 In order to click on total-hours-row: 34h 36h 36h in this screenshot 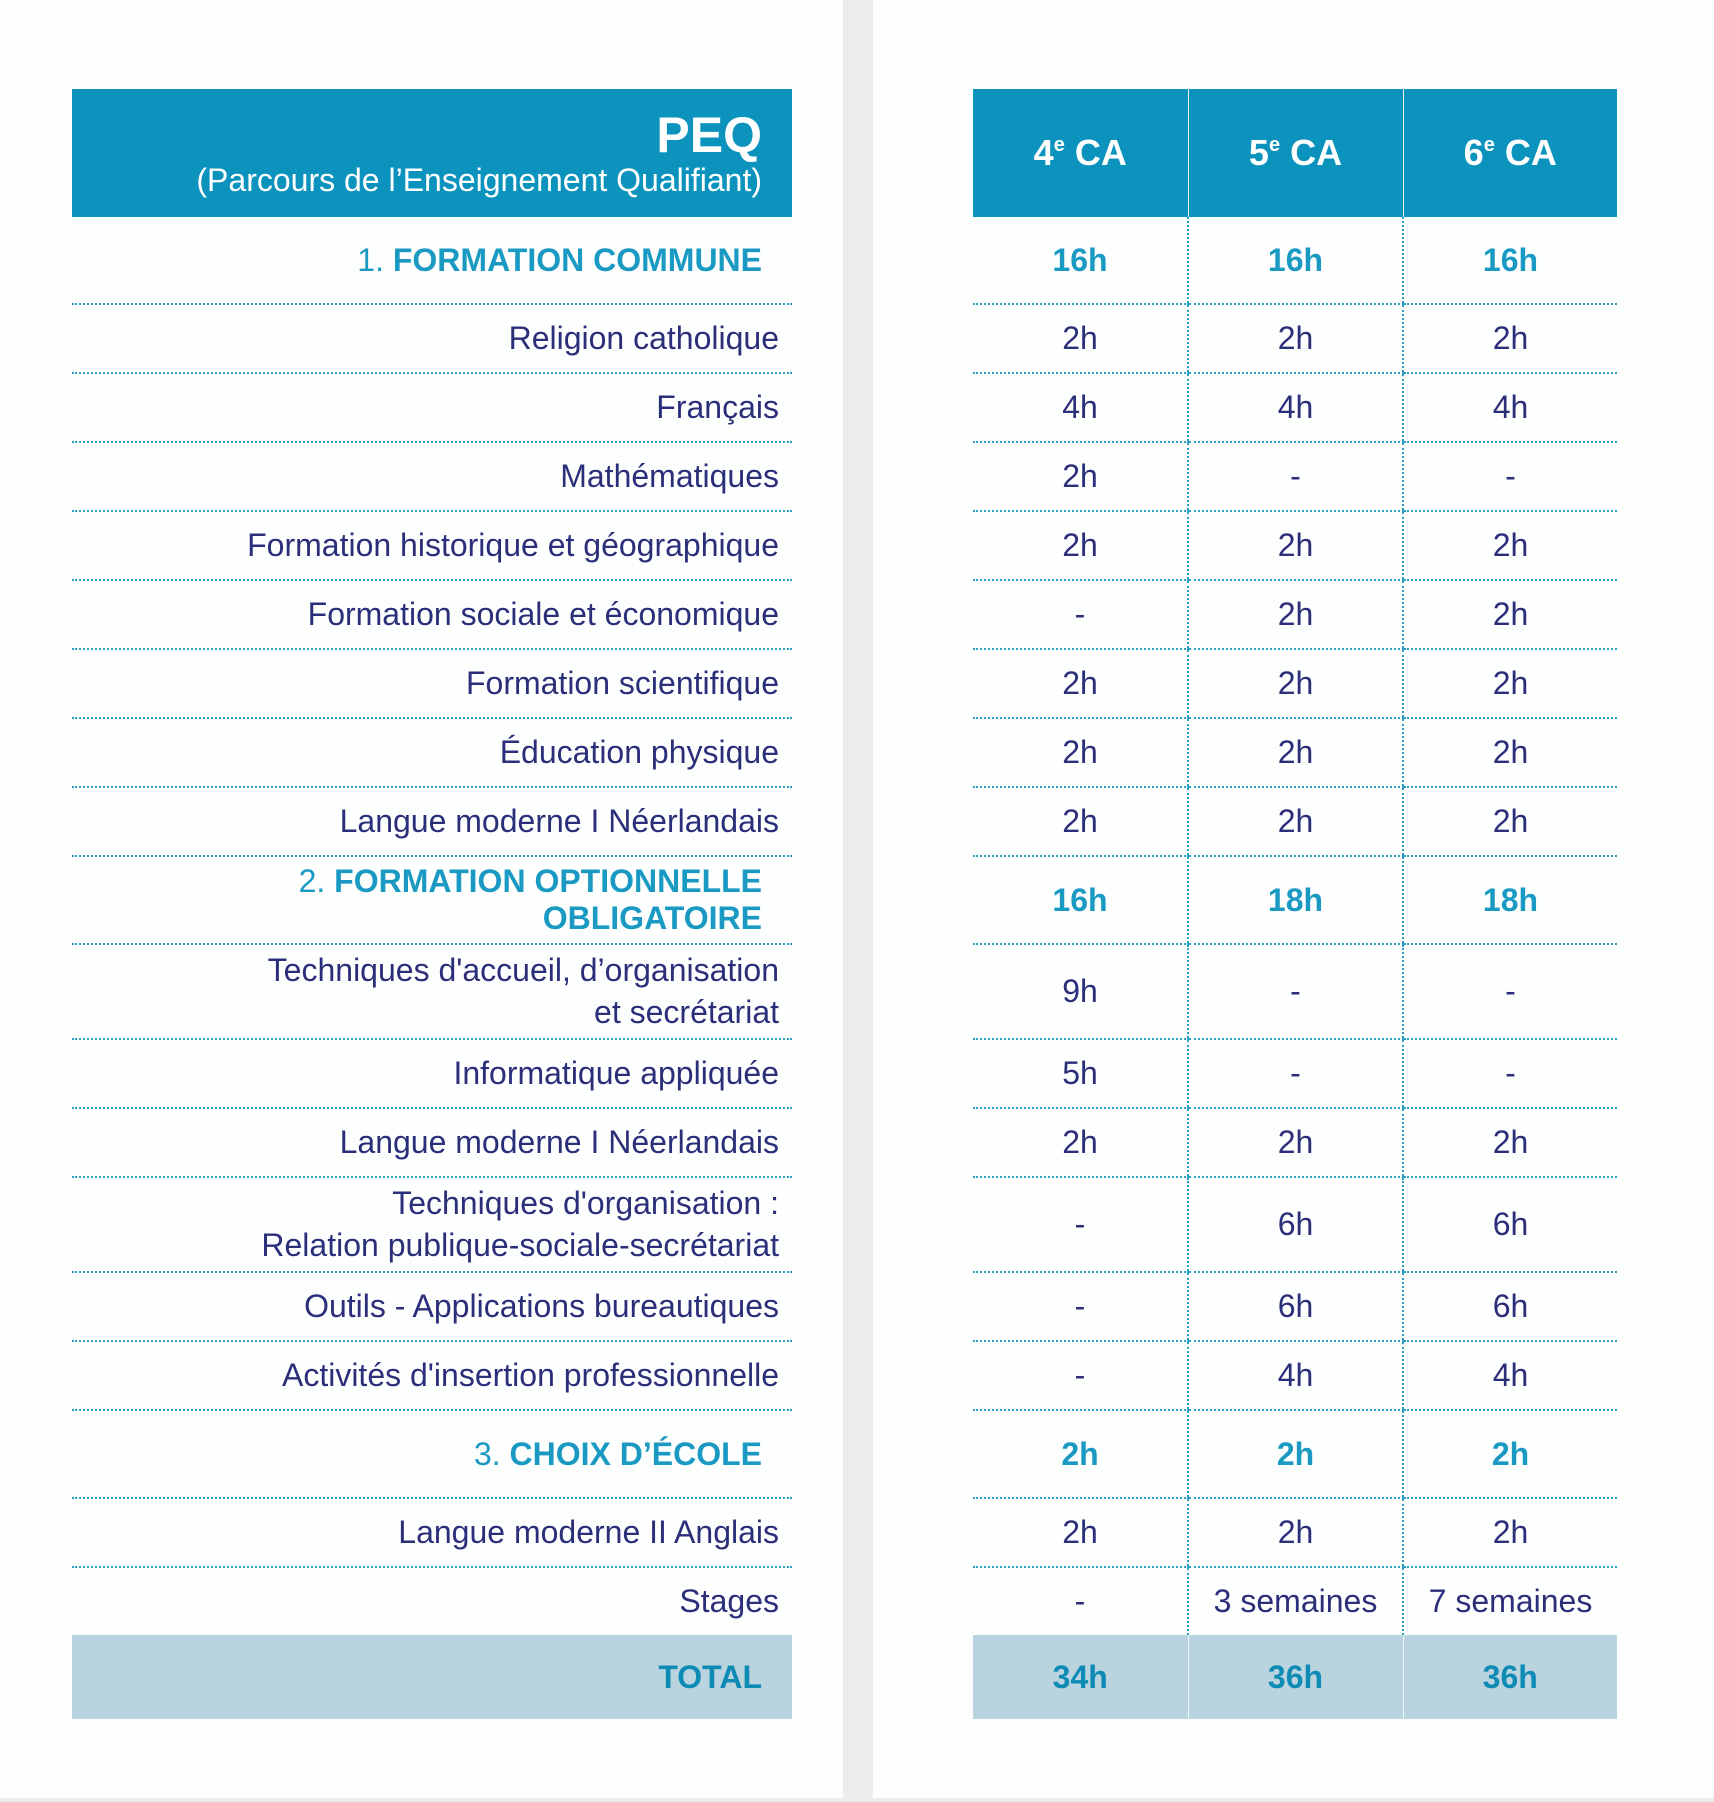, I will do `click(1295, 1677)`.